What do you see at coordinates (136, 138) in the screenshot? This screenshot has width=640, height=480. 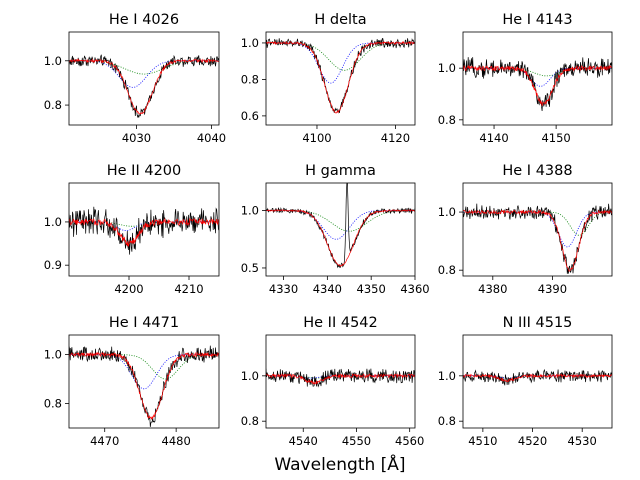 I see `x-tick-label: 4030` at bounding box center [136, 138].